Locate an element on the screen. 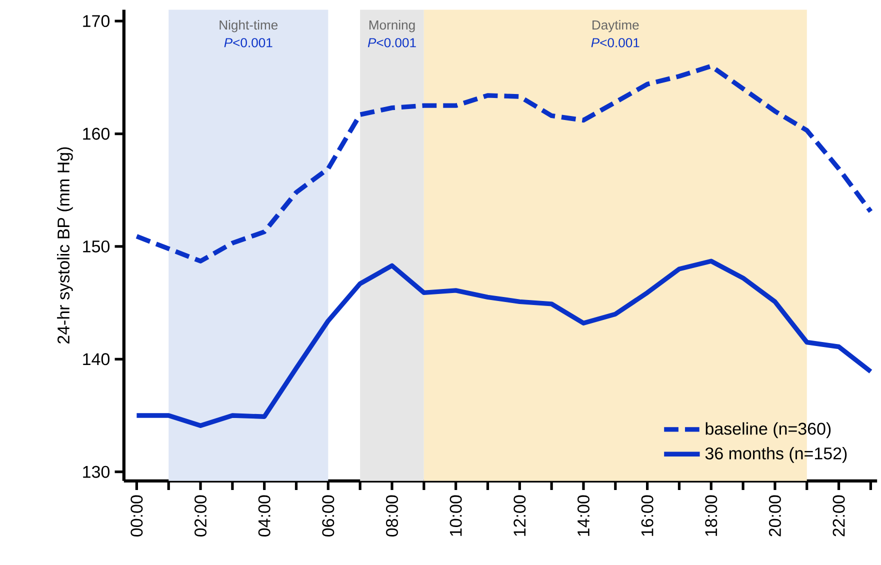 The image size is (881, 565). band-label: Night-time is located at coordinates (249, 26).